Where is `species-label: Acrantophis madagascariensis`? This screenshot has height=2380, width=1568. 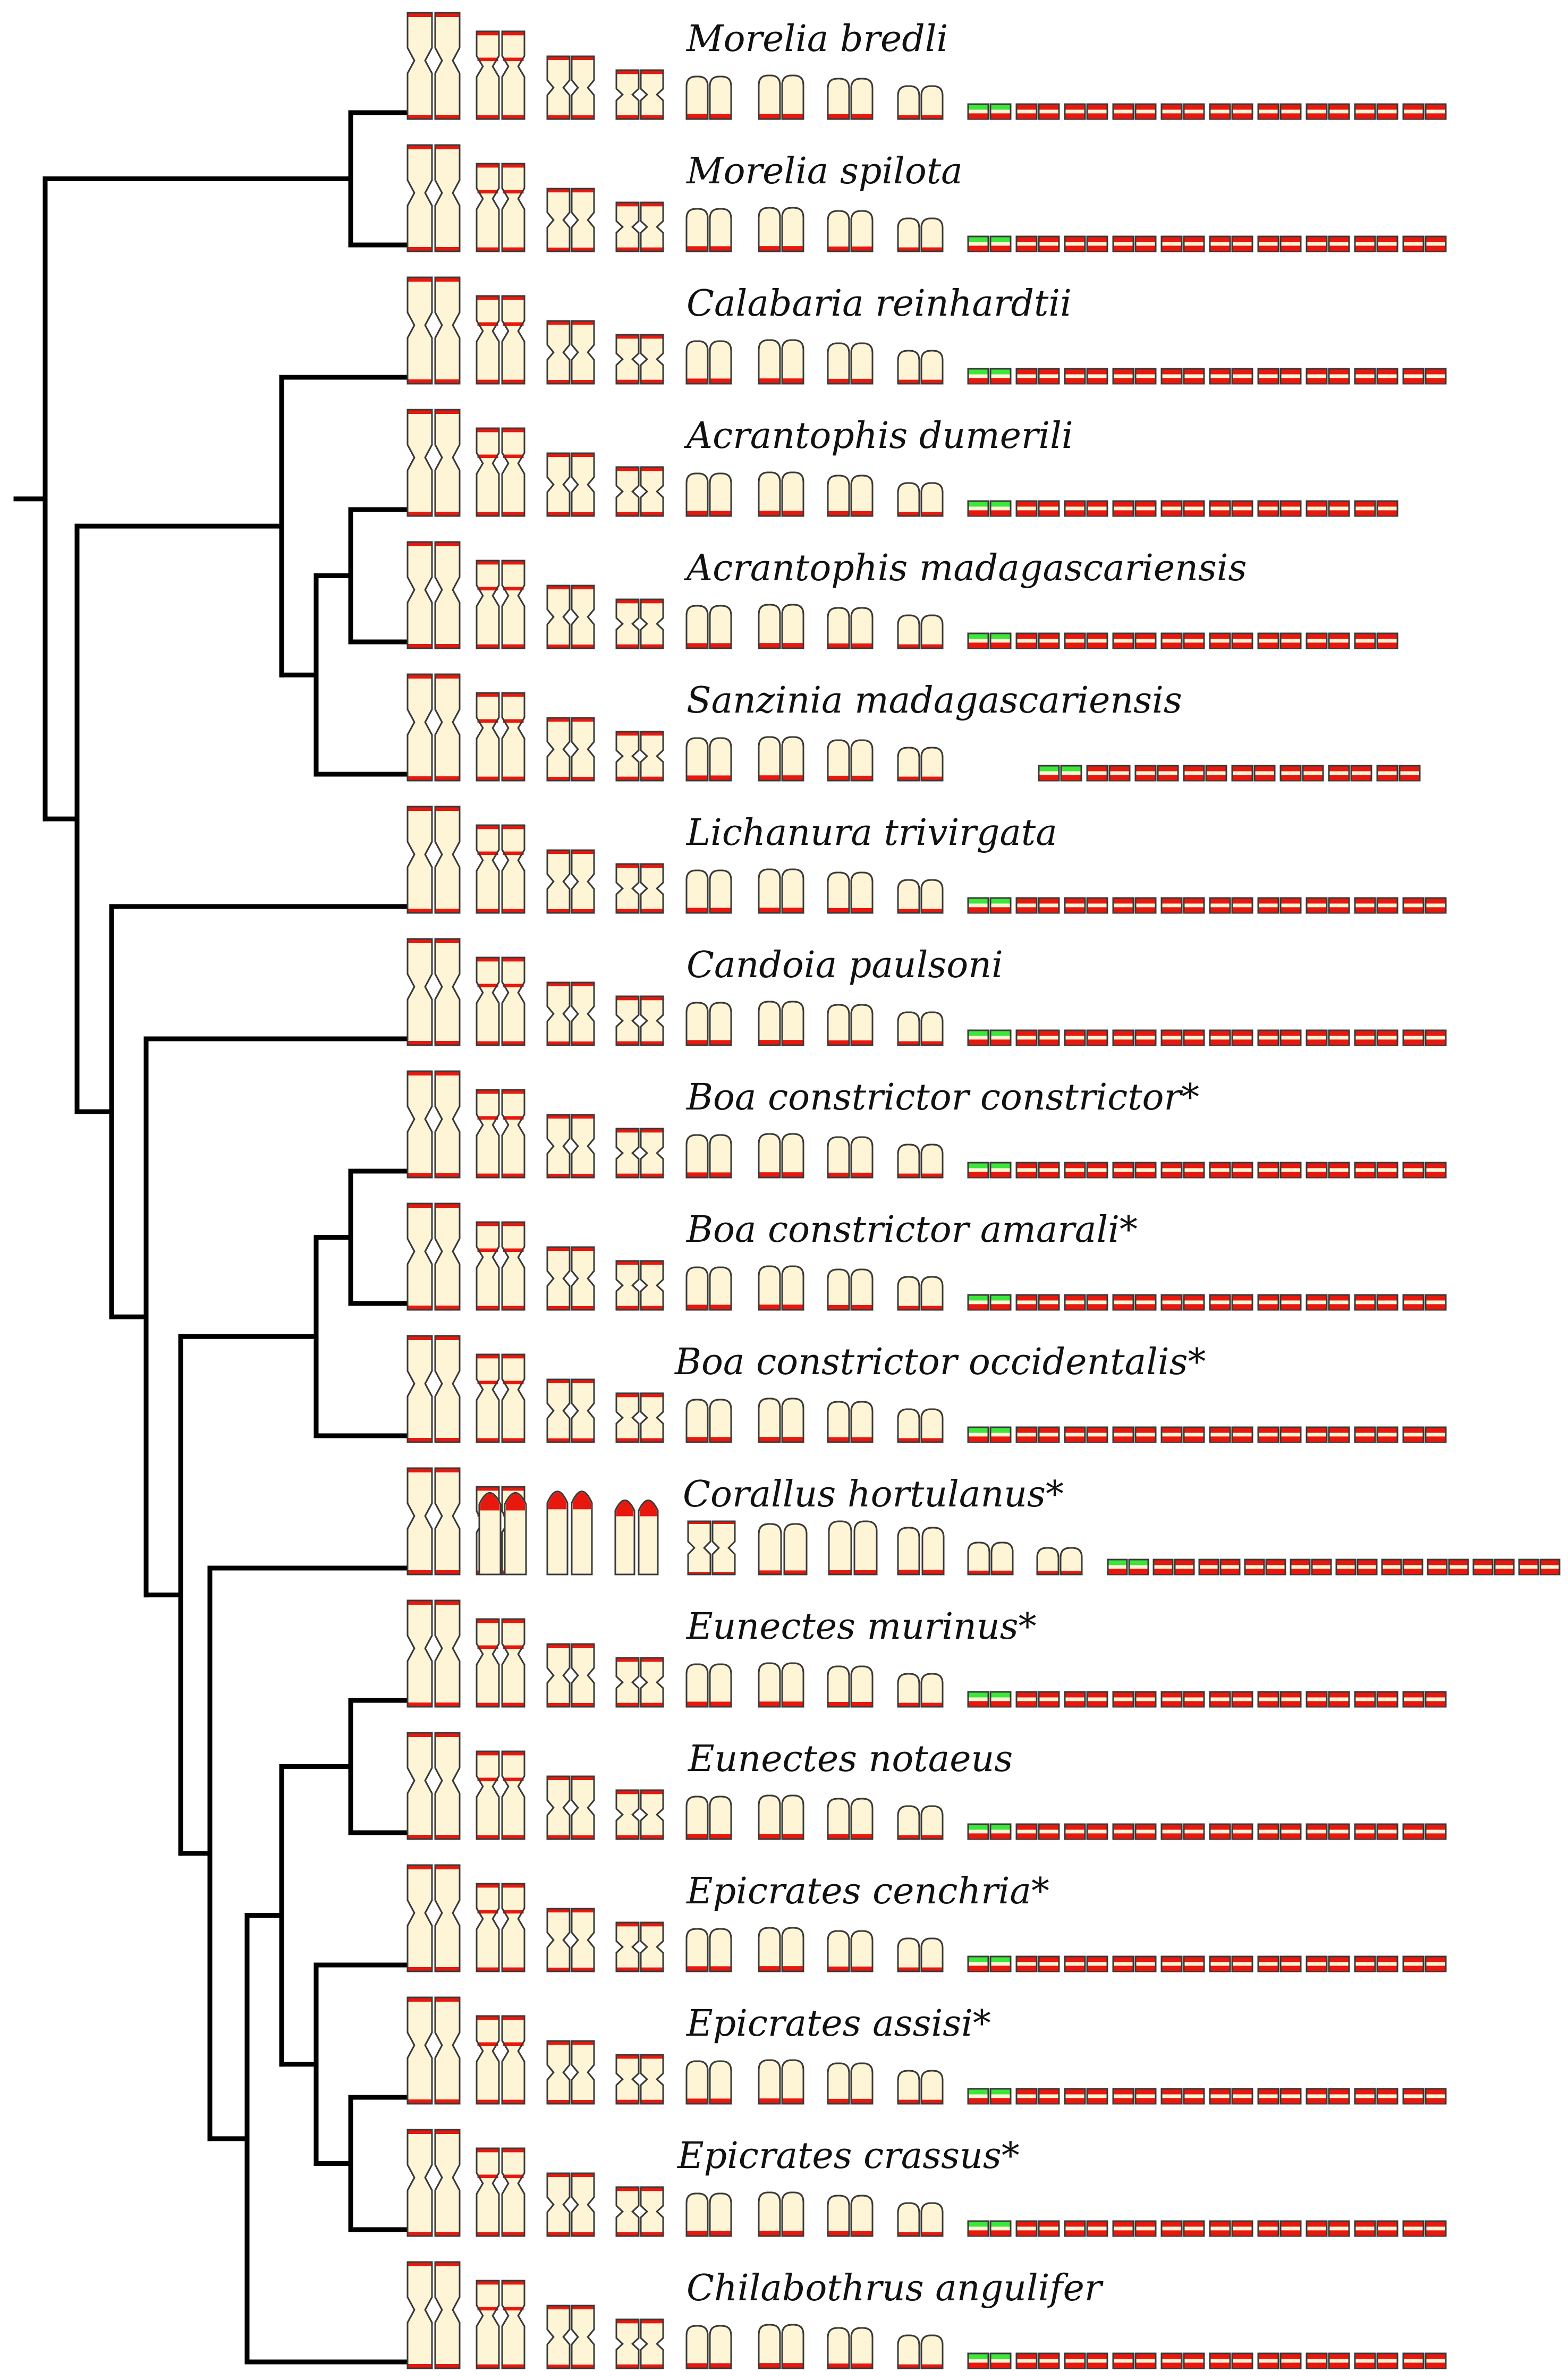 species-label: Acrantophis madagascariensis is located at coordinates (965, 568).